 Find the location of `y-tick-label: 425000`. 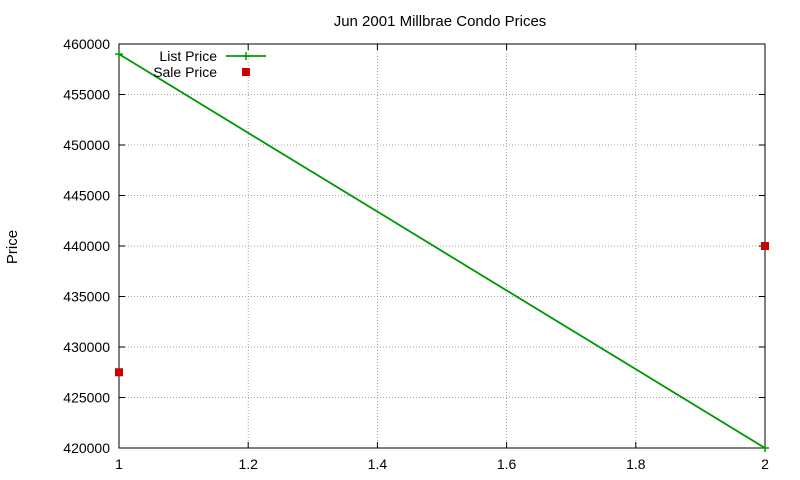

y-tick-label: 425000 is located at coordinates (86, 398).